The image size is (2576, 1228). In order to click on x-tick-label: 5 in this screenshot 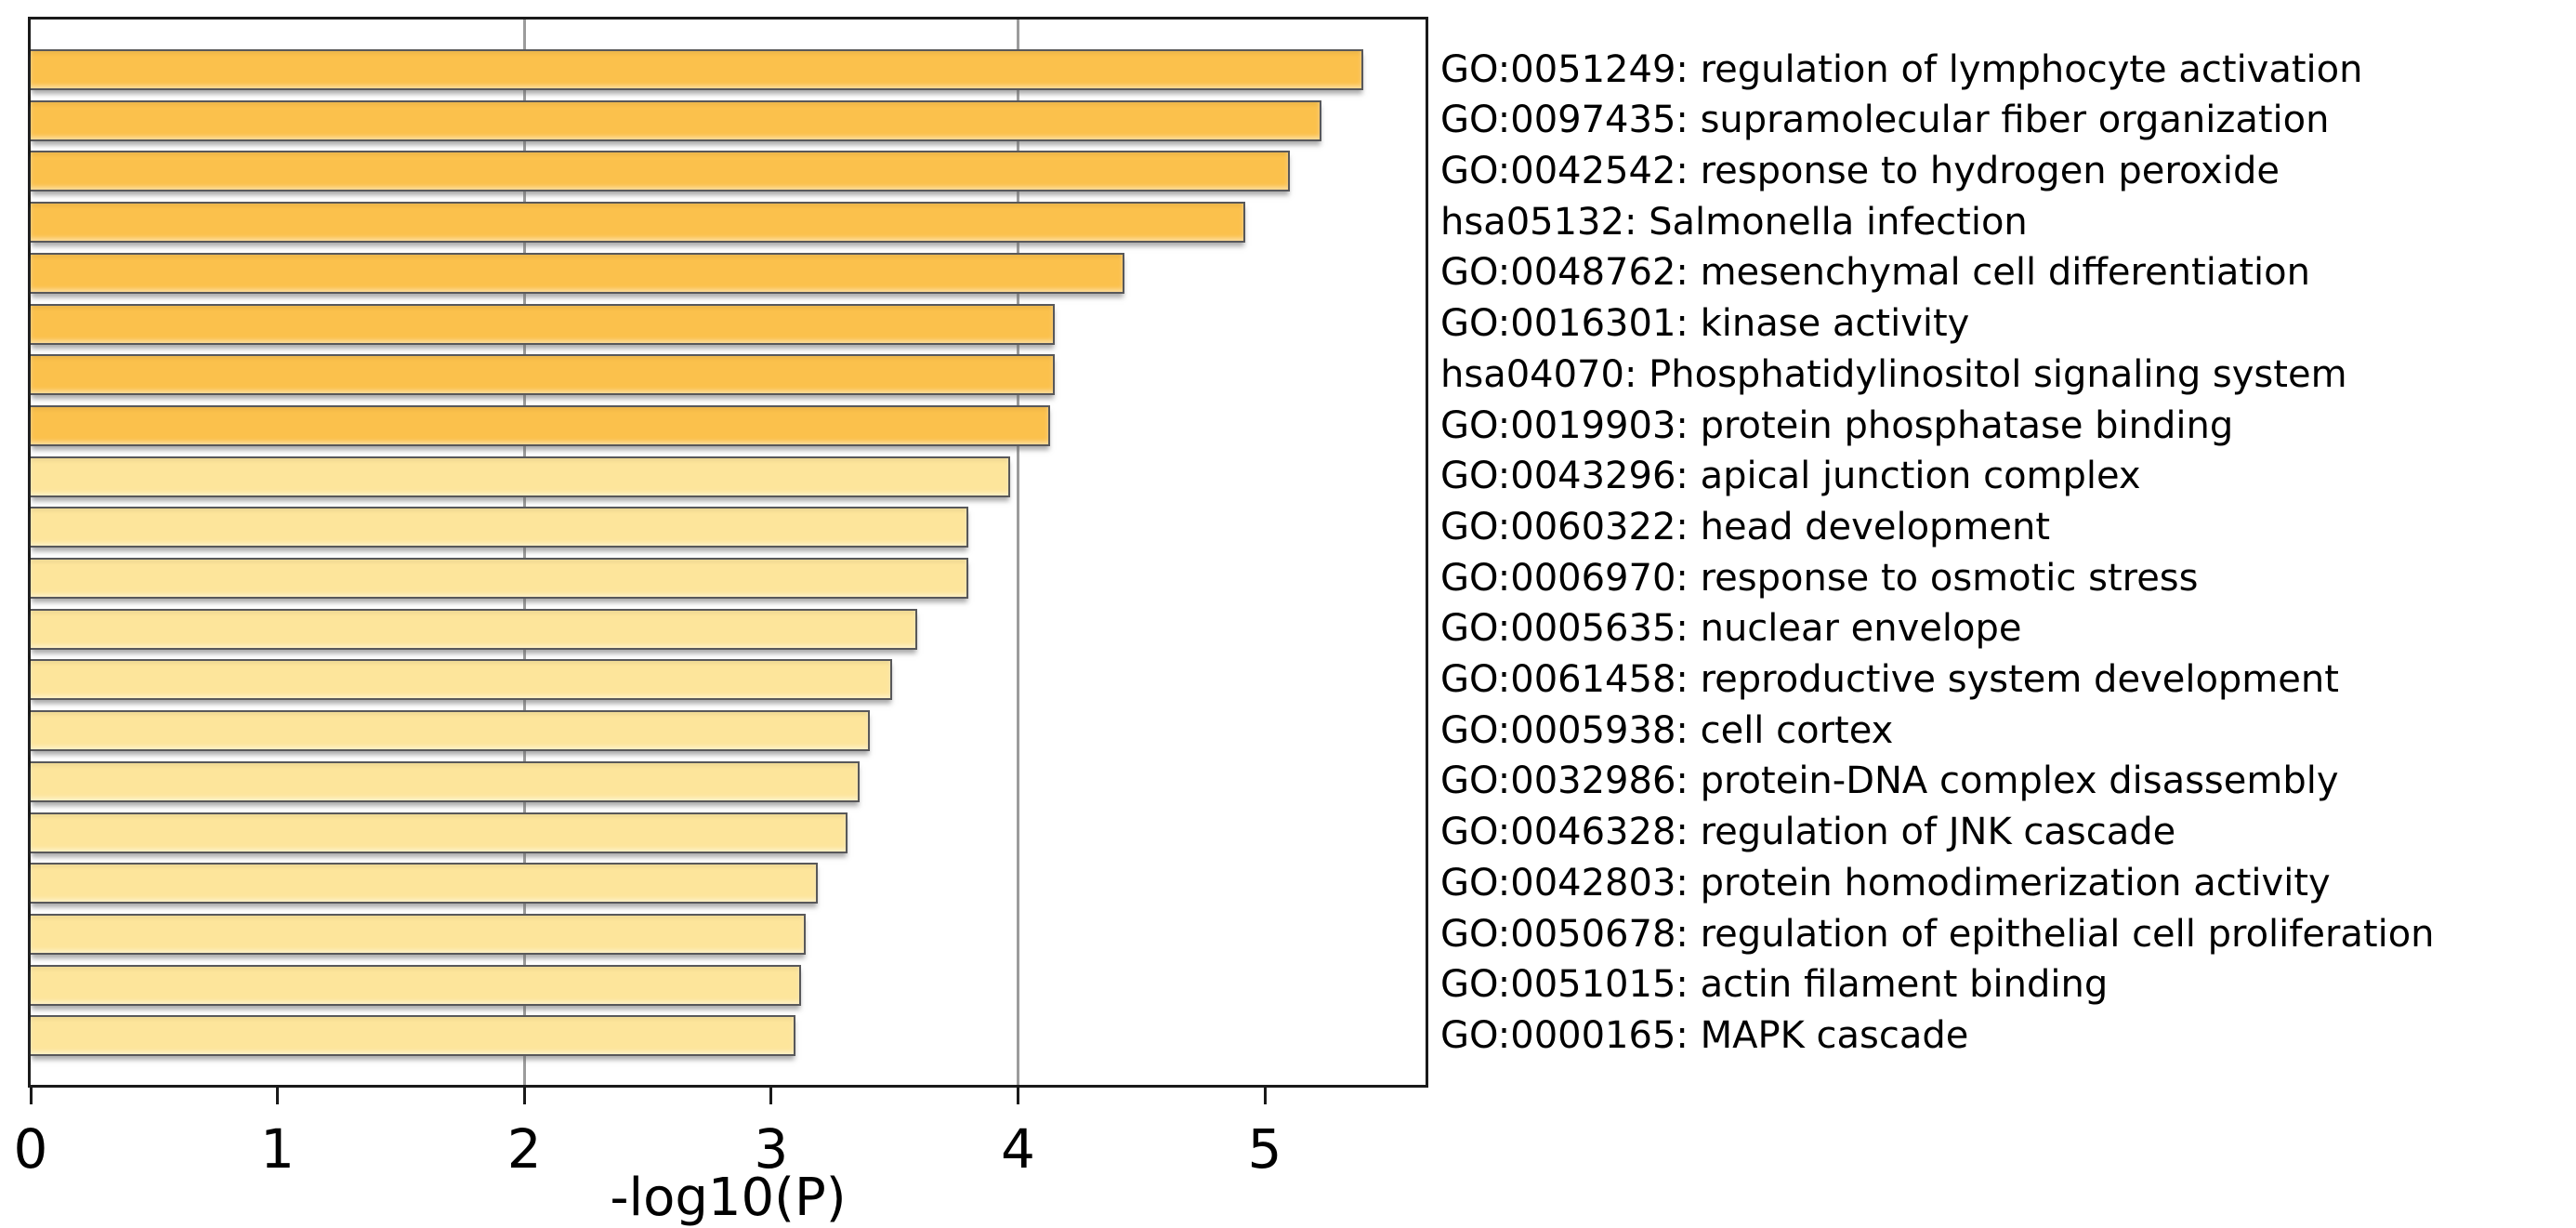, I will do `click(1264, 1149)`.